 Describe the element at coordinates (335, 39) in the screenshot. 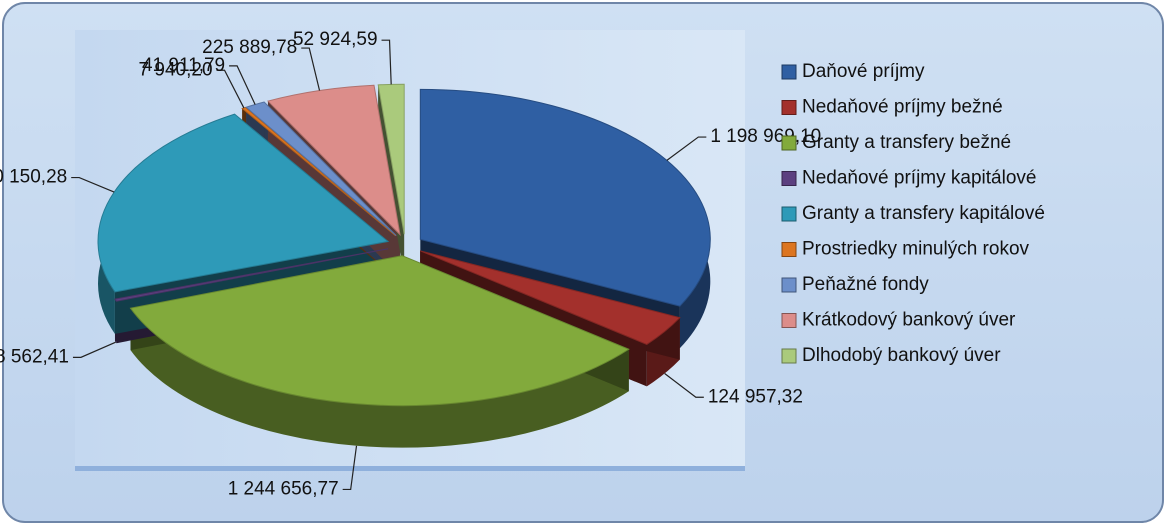

I see `data-label: 52 924,59` at that location.